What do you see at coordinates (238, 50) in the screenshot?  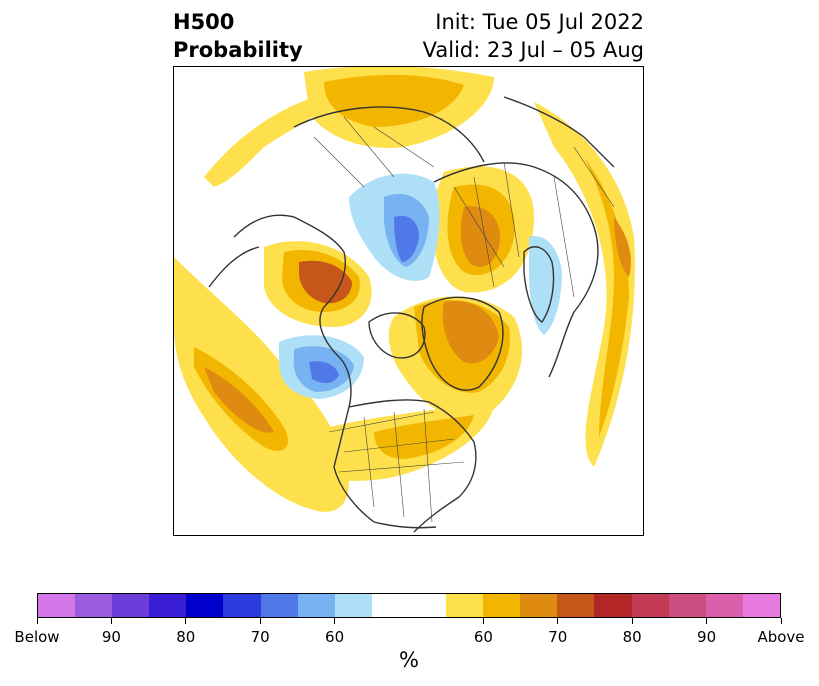 I see `title-product: Probability` at bounding box center [238, 50].